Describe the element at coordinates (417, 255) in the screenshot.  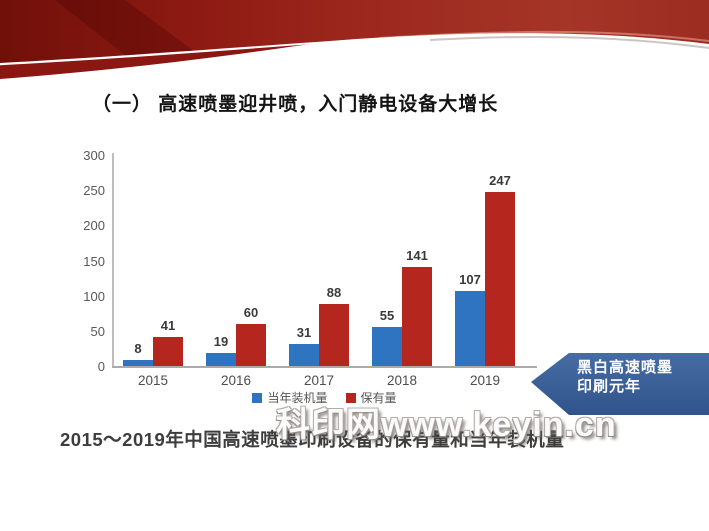
I see `bar-value-label: 141` at that location.